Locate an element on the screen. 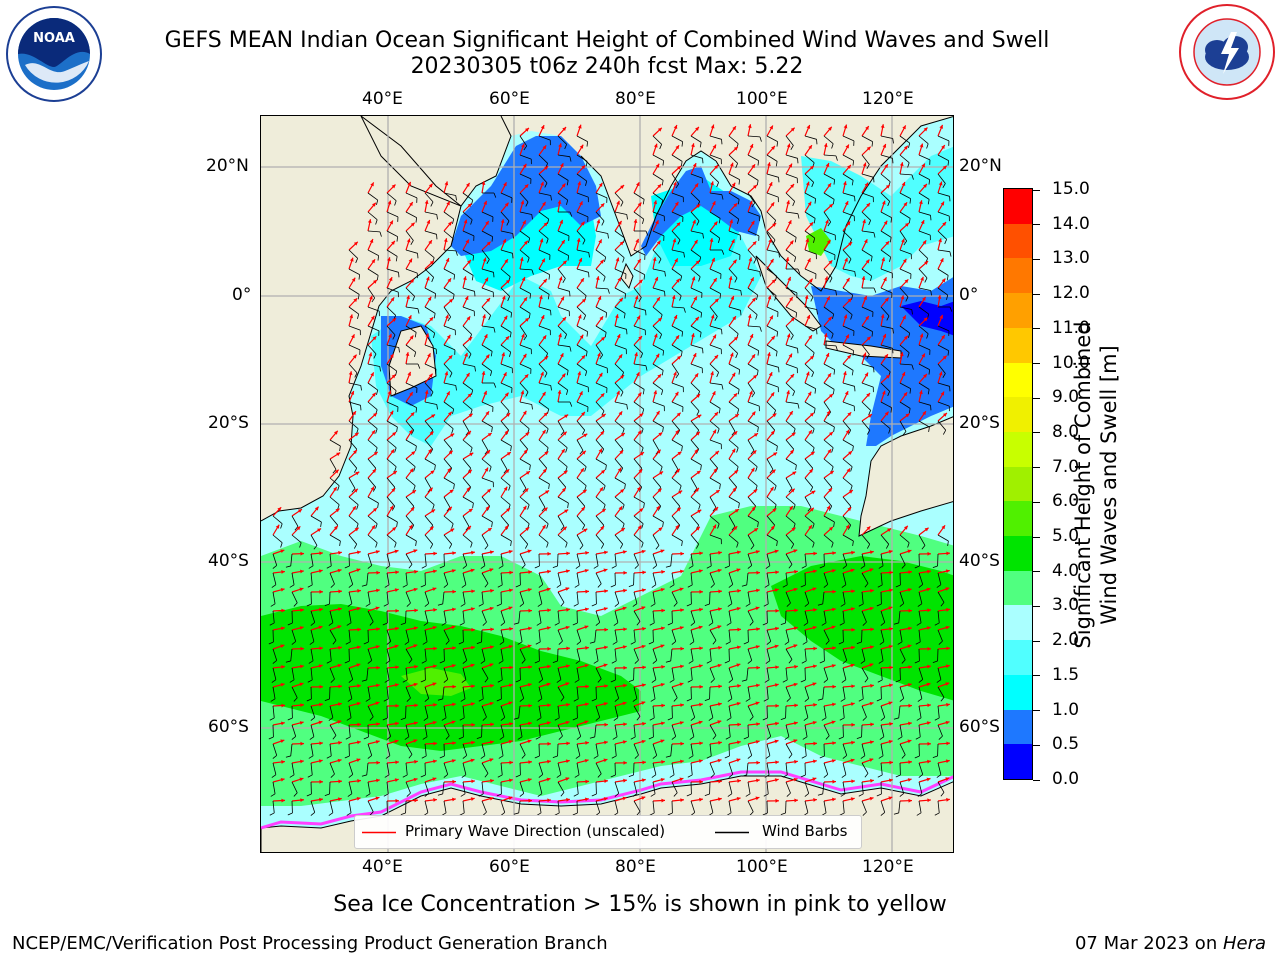 The height and width of the screenshot is (960, 1280). colorbar-segment is located at coordinates (1018, 449).